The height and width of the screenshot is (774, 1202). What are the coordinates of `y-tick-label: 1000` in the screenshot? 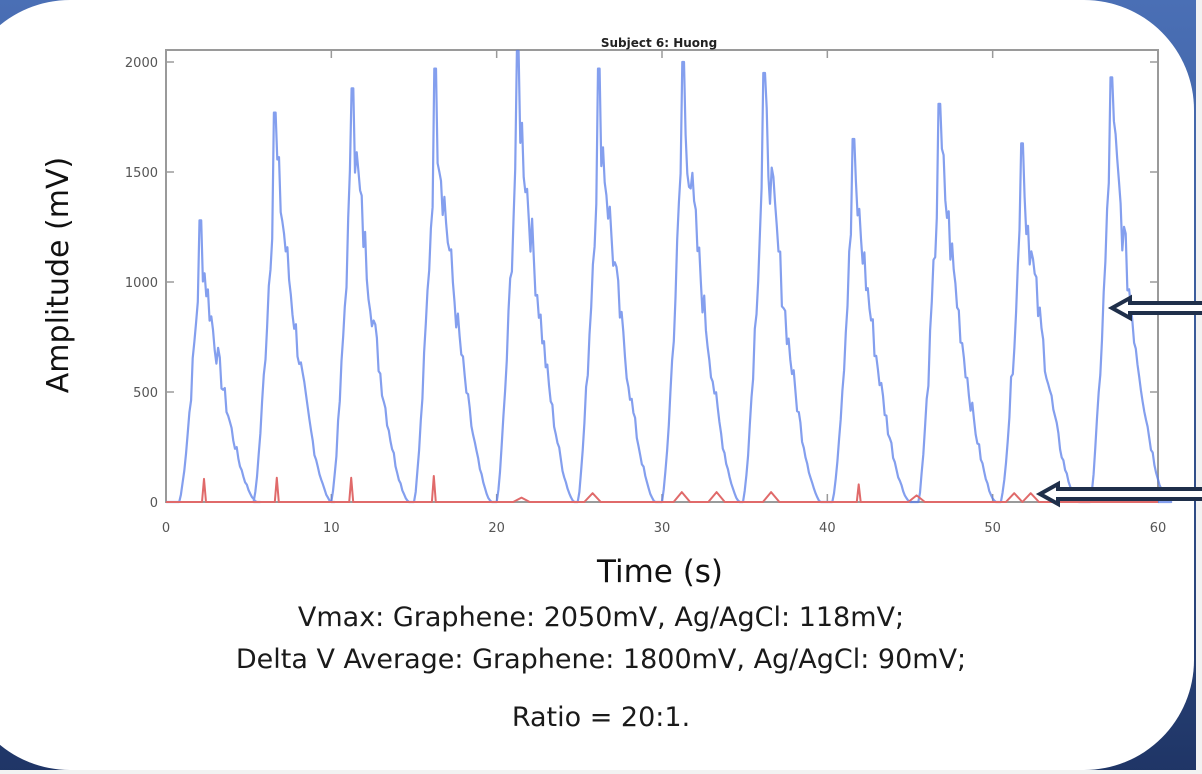 It's located at (141, 283).